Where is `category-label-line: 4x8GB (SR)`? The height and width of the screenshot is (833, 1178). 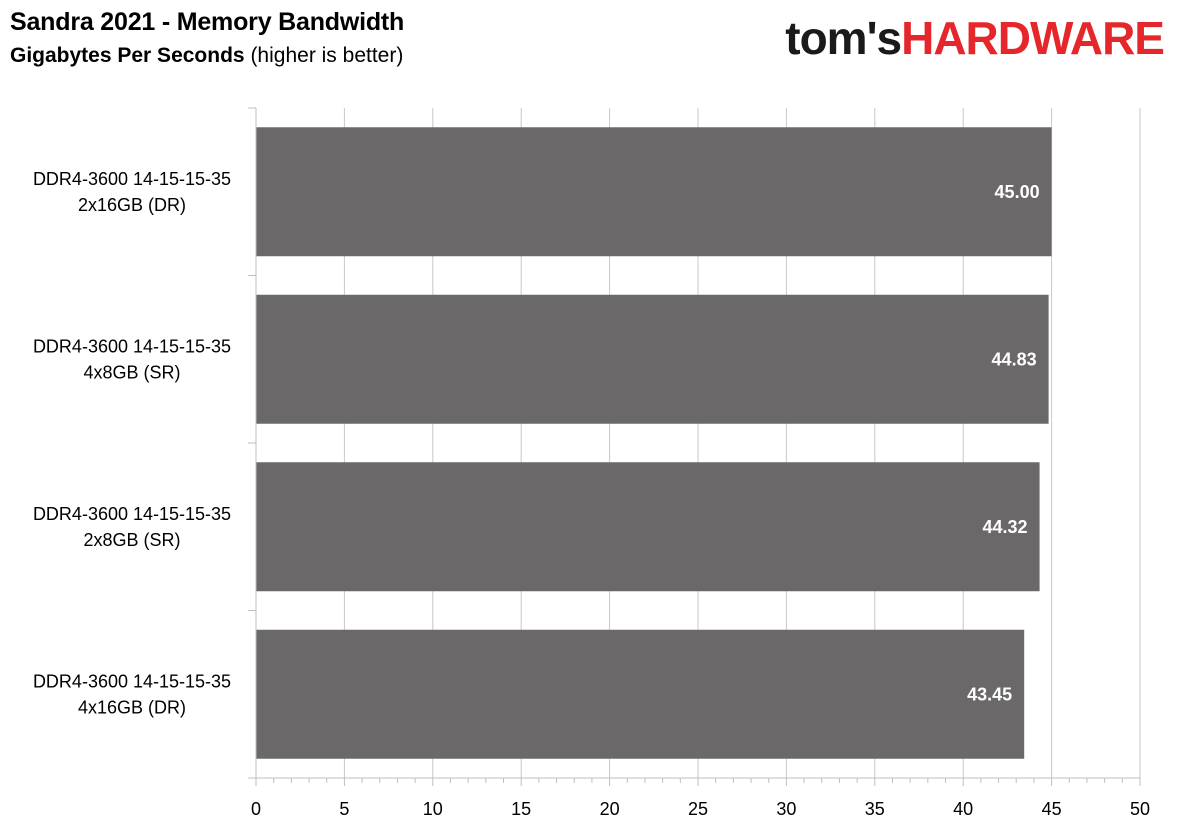
category-label-line: 4x8GB (SR) is located at coordinates (131, 372).